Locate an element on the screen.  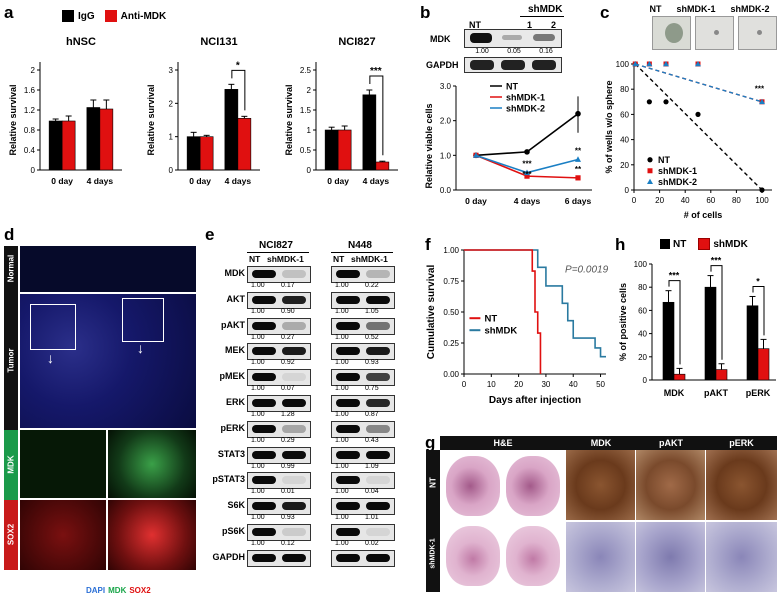
blot-row-label: pMEK is located at coordinates (232, 376).